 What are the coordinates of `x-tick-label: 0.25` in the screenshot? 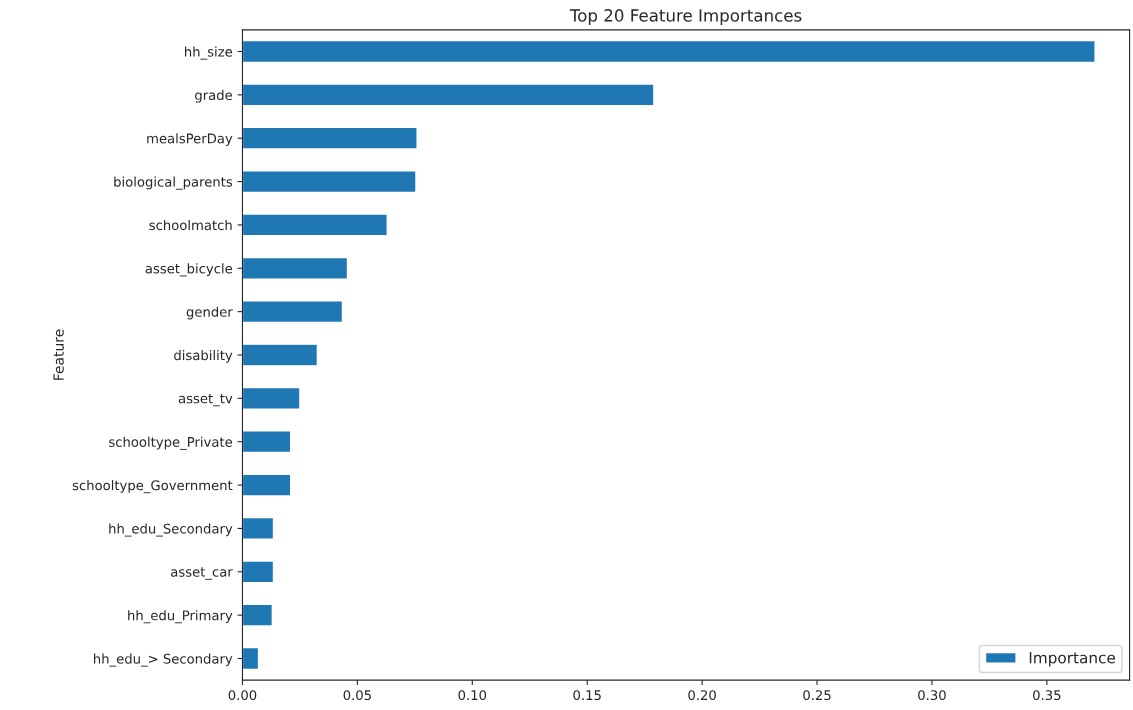 It's located at (817, 695).